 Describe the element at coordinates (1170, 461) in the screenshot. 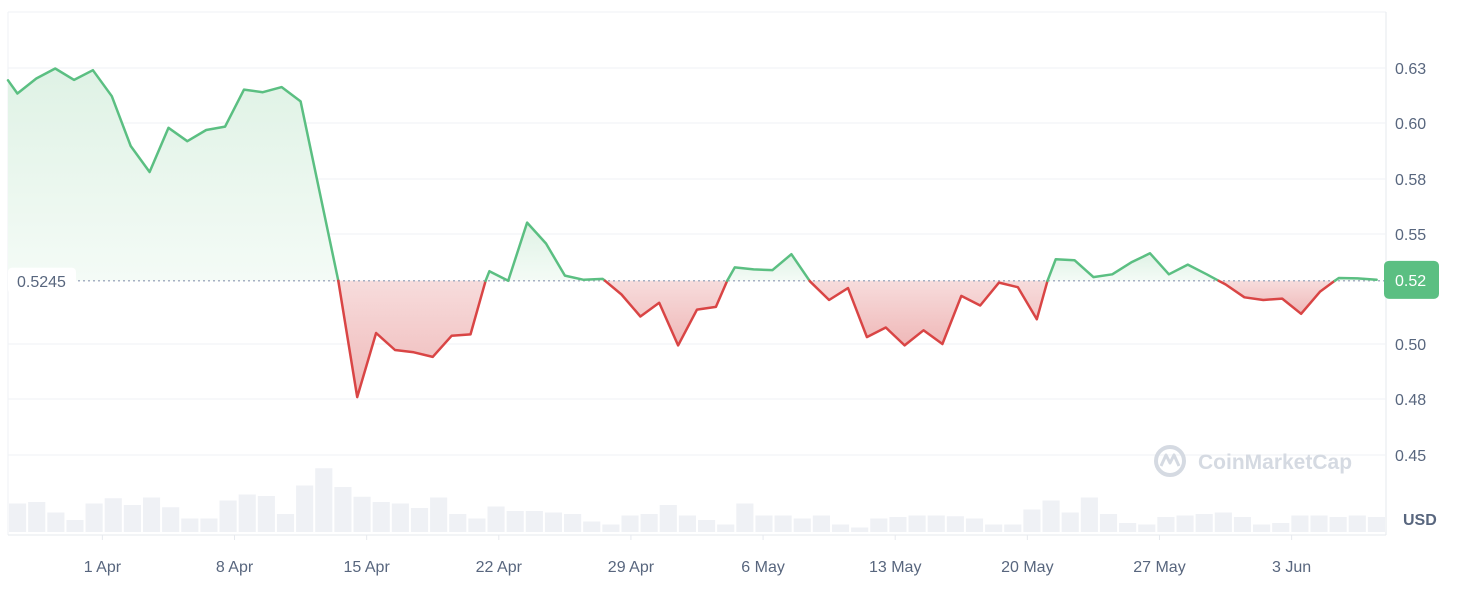

I see `coinmarketcap-logo-icon` at that location.